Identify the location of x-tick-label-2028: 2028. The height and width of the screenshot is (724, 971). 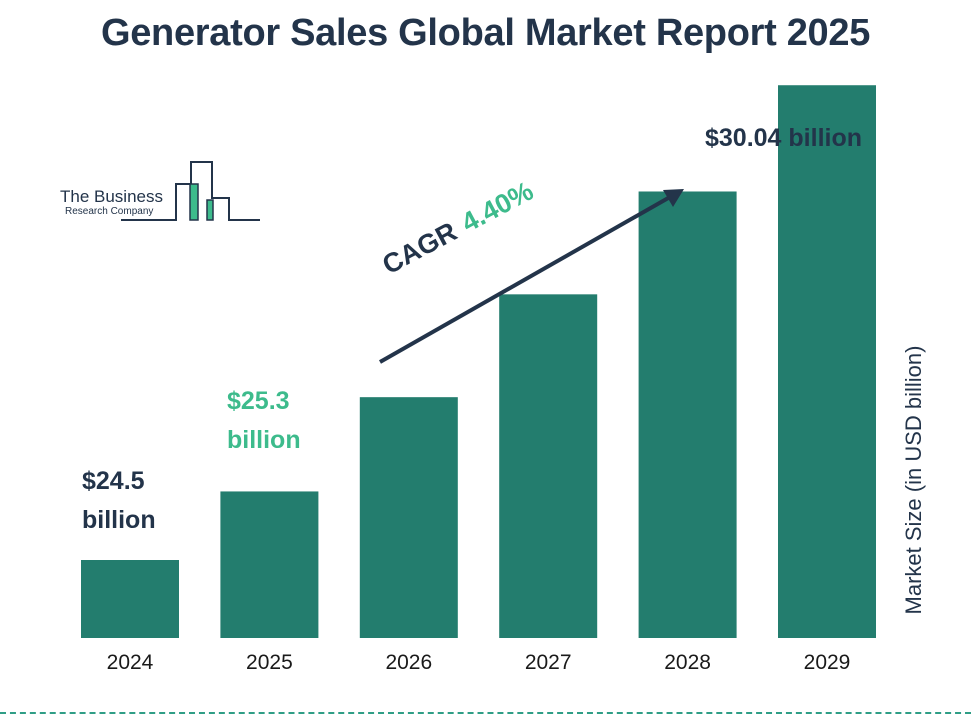
(687, 662).